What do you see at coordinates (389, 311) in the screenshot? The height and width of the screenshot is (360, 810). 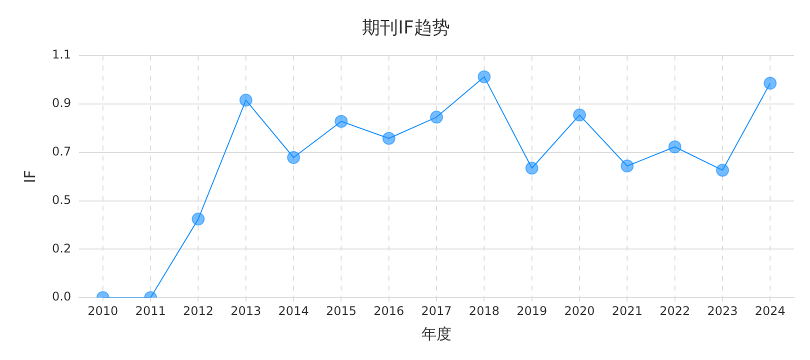 I see `x-tick-label: 2016` at bounding box center [389, 311].